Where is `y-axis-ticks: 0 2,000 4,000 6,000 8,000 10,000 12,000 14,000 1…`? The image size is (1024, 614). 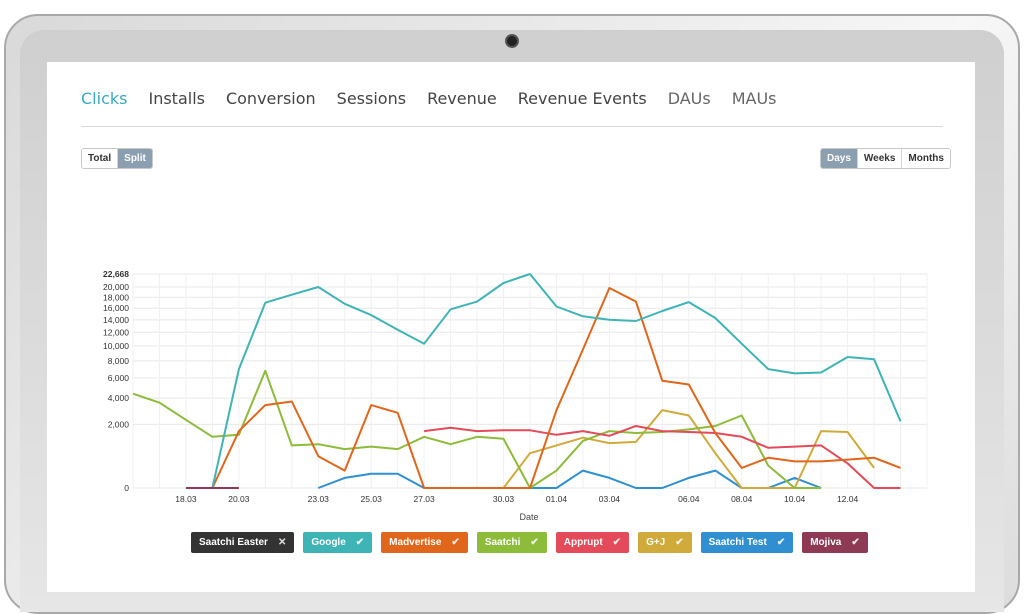 y-axis-ticks: 0 2,000 4,000 6,000 8,000 10,000 12,000 14,000 1… is located at coordinates (116, 381).